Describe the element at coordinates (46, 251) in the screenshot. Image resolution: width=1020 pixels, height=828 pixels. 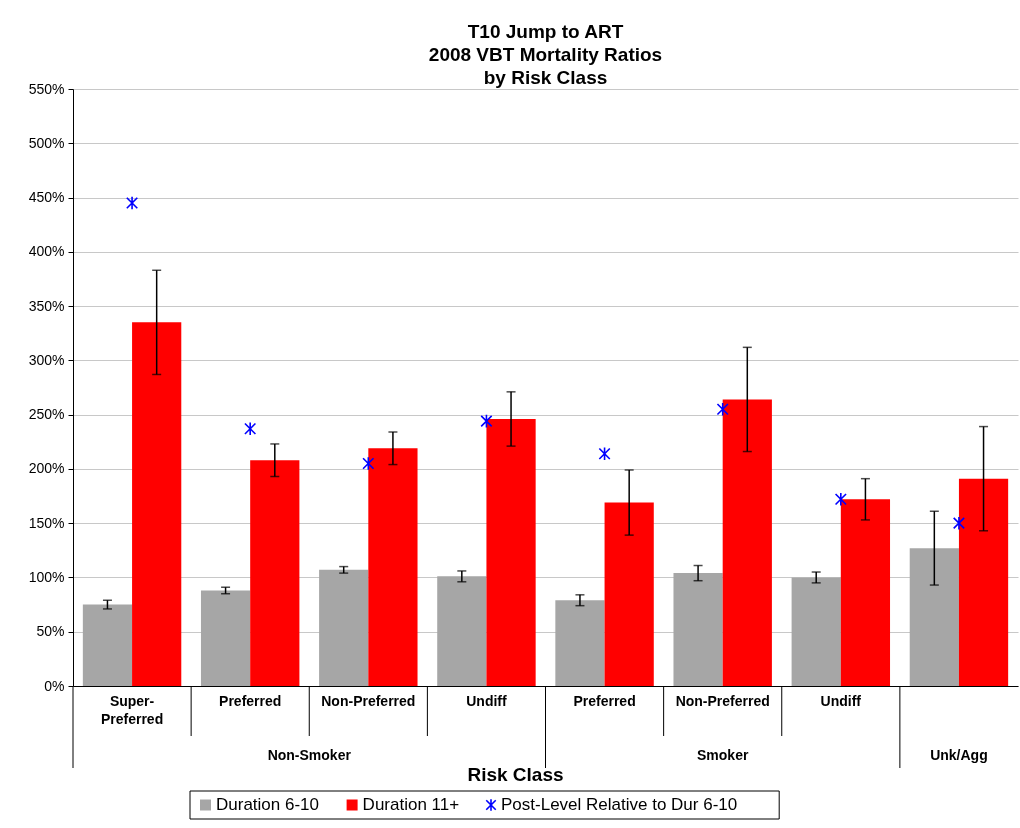
I see `y-tick-label: 400%` at that location.